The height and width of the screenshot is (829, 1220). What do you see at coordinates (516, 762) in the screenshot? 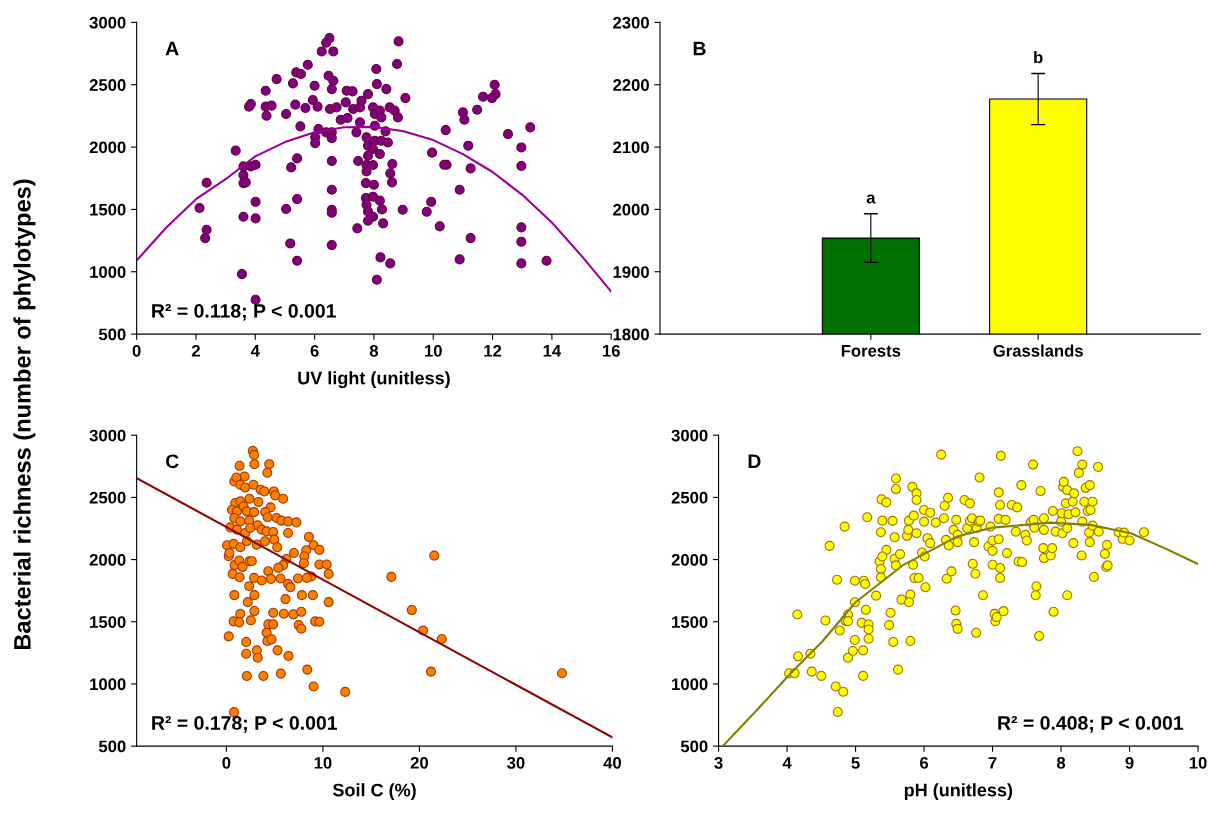
I see `x-tick-label: 30` at bounding box center [516, 762].